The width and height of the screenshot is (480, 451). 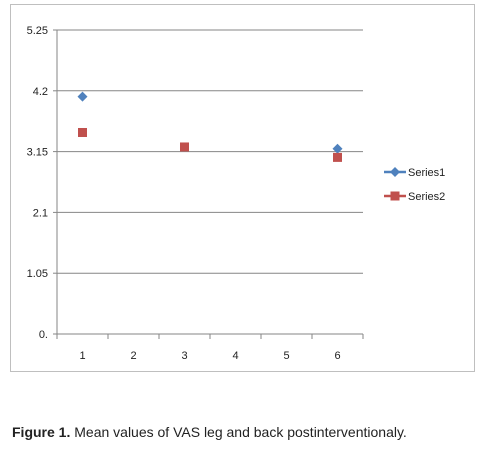 I want to click on data-points, so click(x=210, y=126).